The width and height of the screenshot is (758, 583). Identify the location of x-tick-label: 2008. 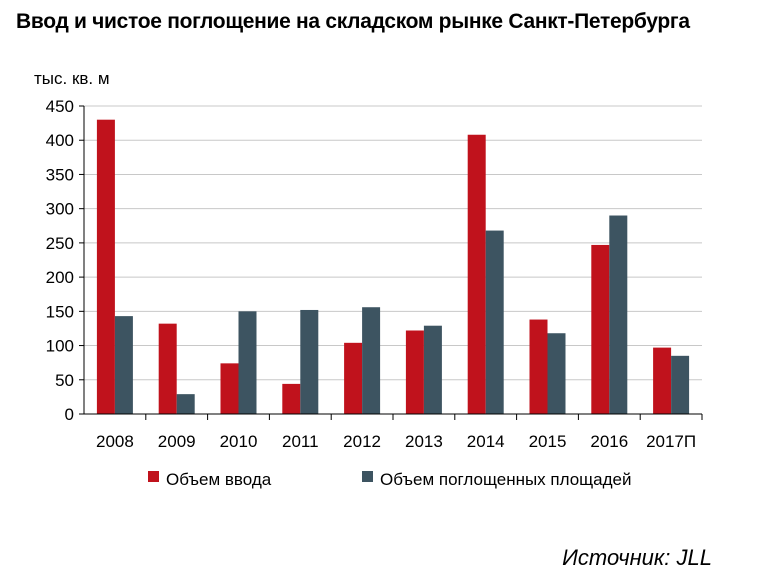
(115, 441).